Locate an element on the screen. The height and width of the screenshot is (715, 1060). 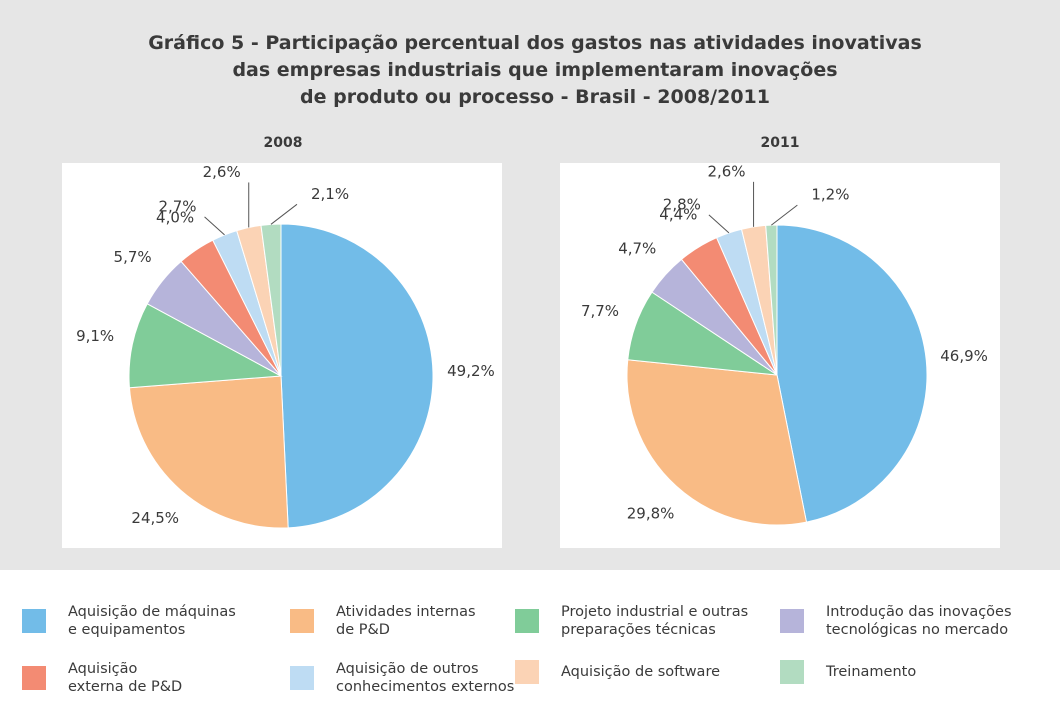
legend-item: Aquisição de software is located at coordinates (617, 672).